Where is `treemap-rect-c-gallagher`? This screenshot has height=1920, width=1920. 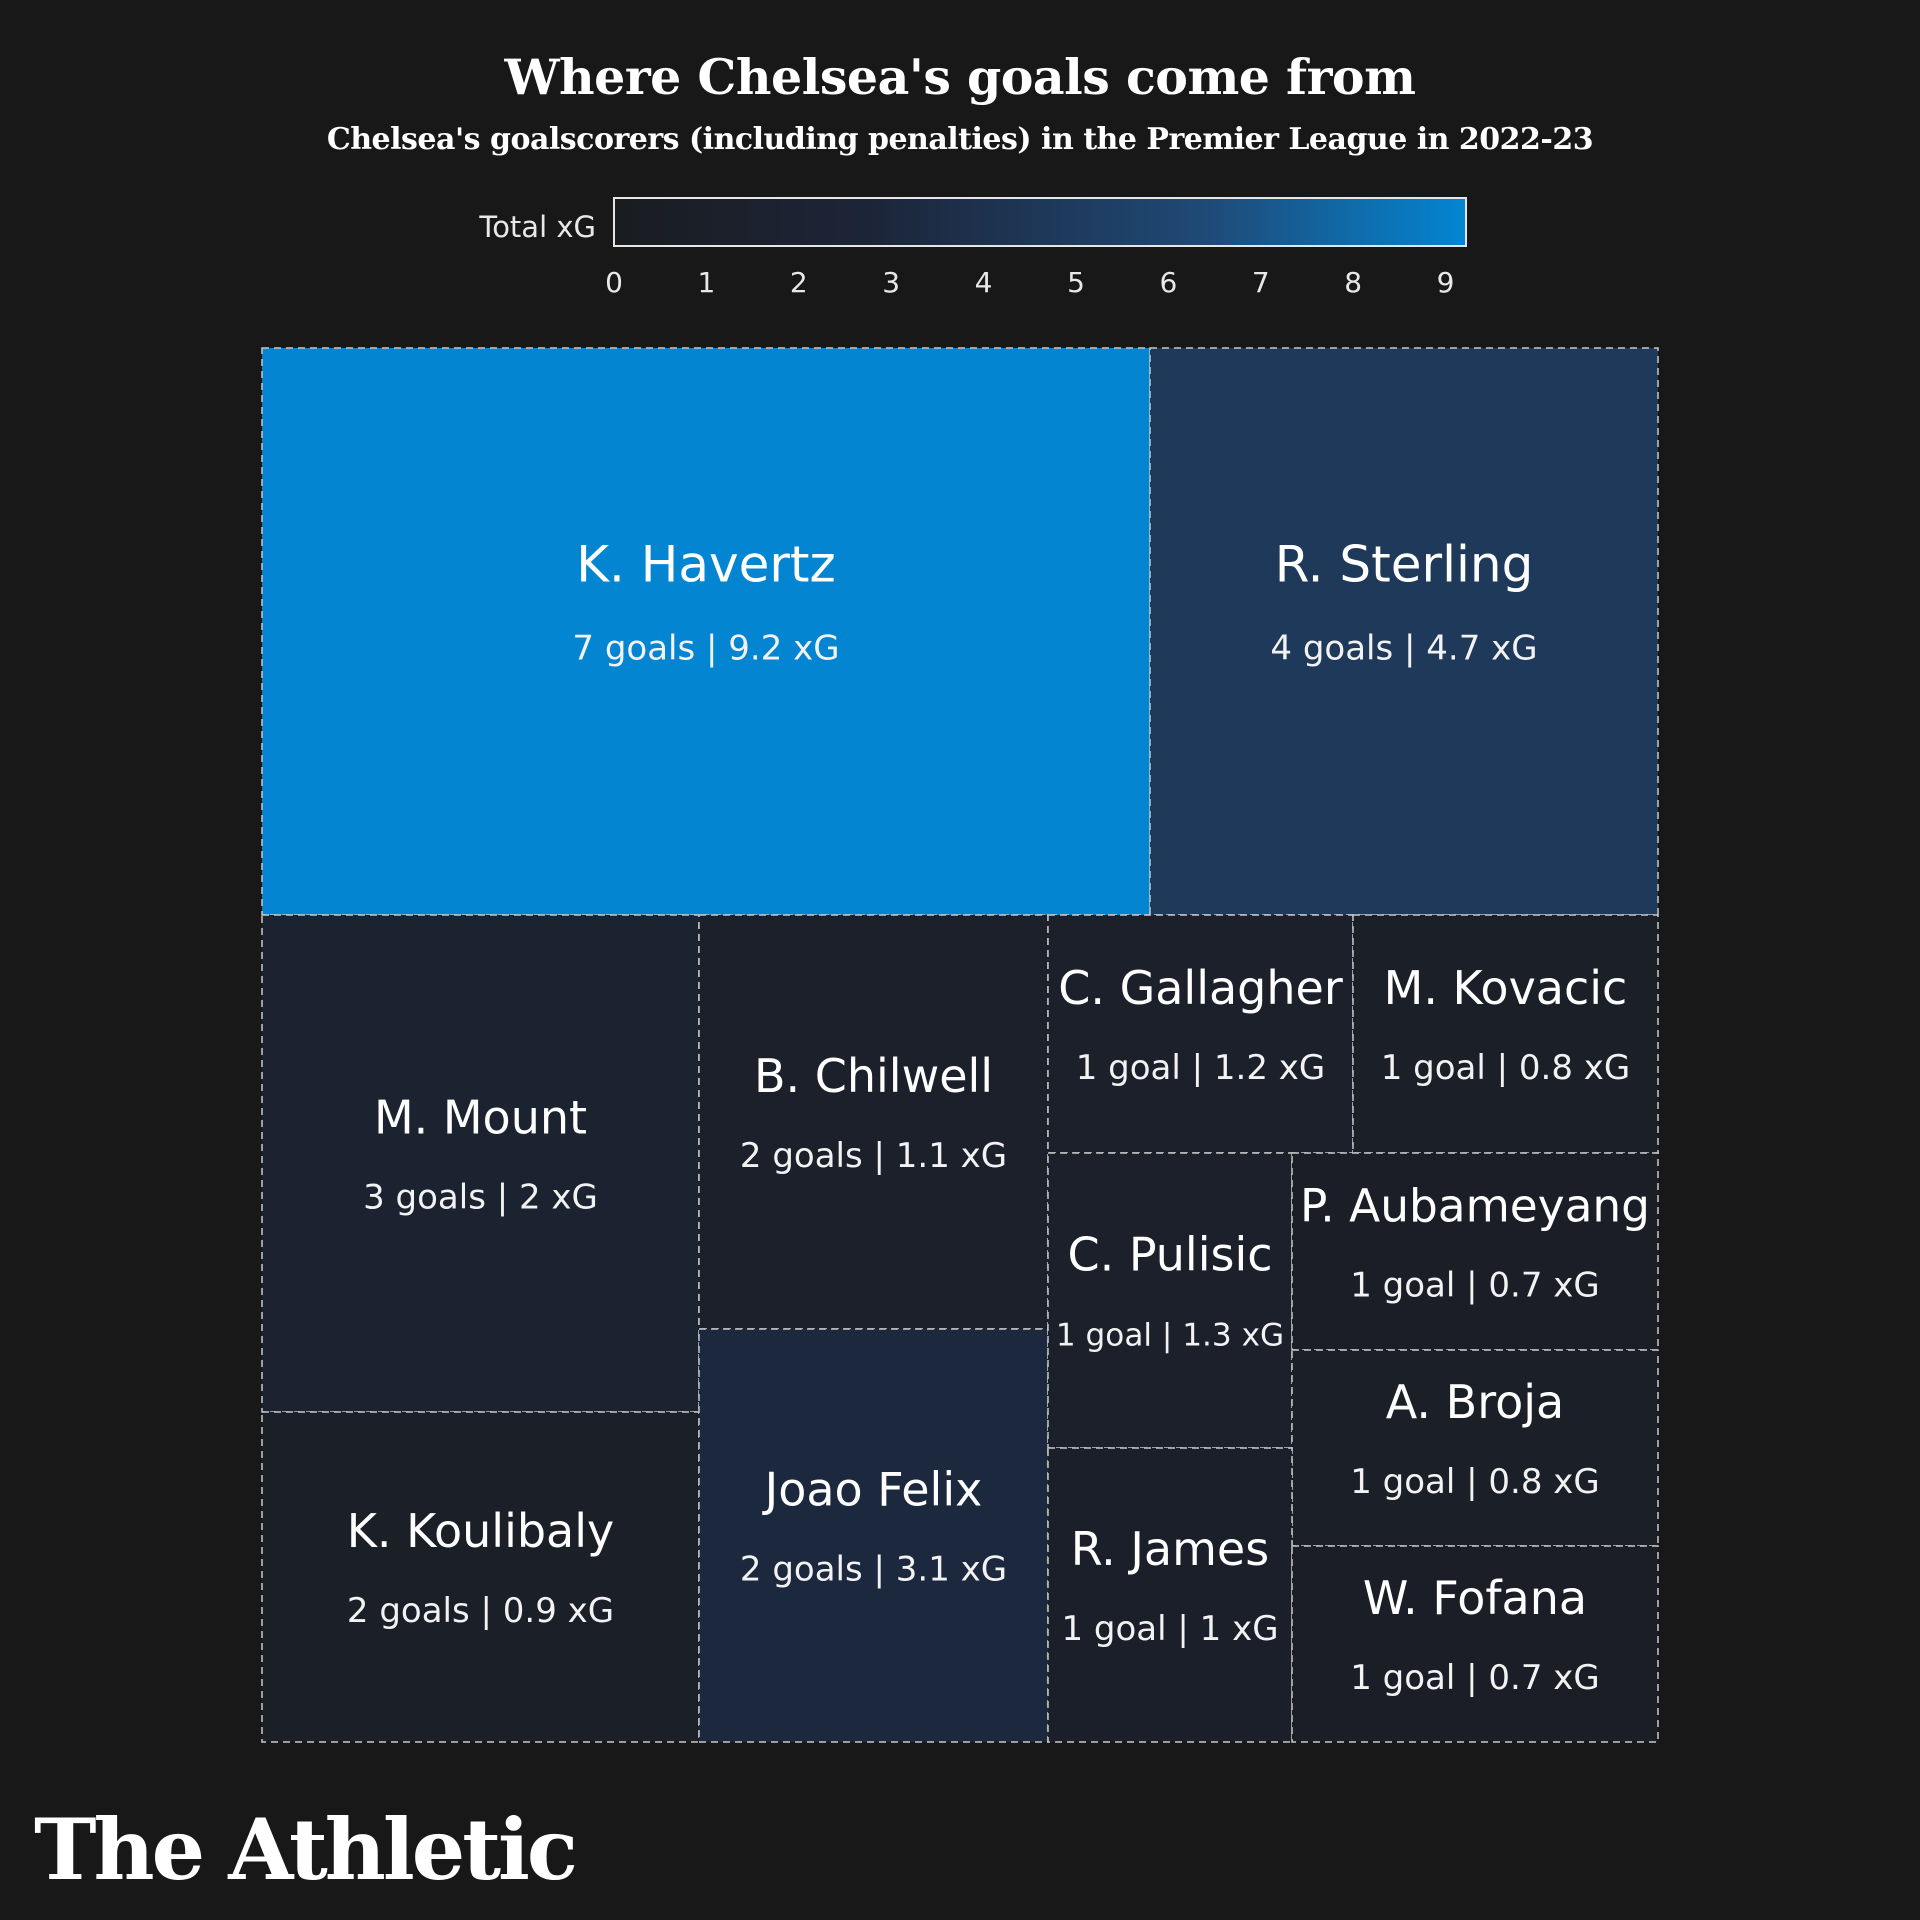
treemap-rect-c-gallagher is located at coordinates (1200, 1034).